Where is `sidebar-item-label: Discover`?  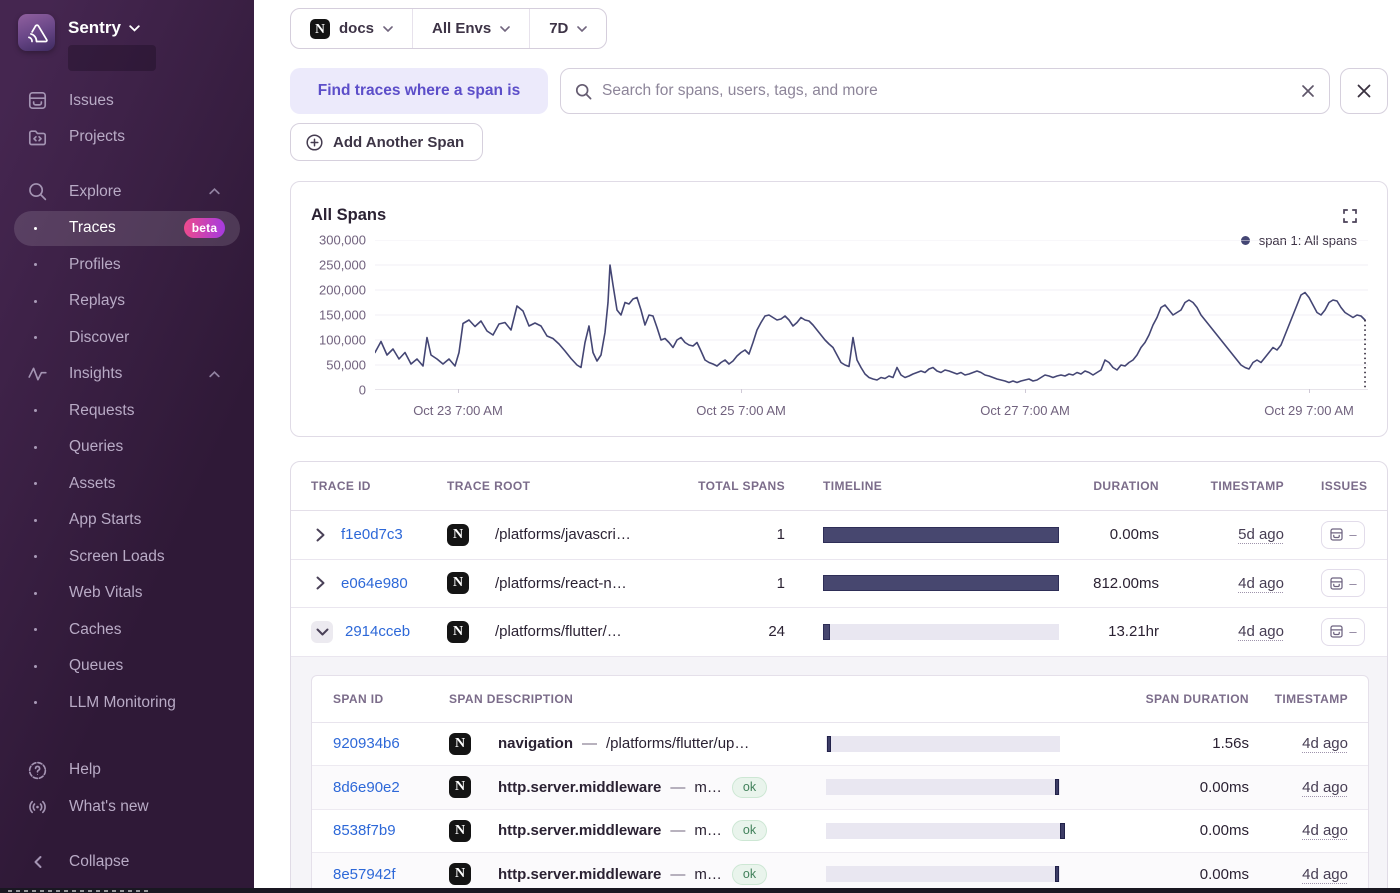 sidebar-item-label: Discover is located at coordinates (99, 337).